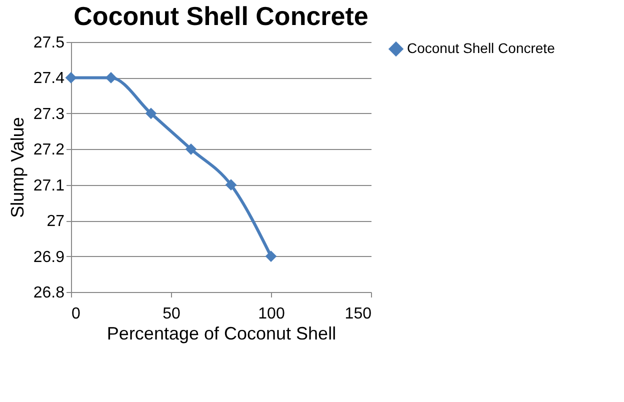 This screenshot has height=402, width=624. Describe the element at coordinates (481, 48) in the screenshot. I see `legend-label: Coconut Shell Concrete` at that location.